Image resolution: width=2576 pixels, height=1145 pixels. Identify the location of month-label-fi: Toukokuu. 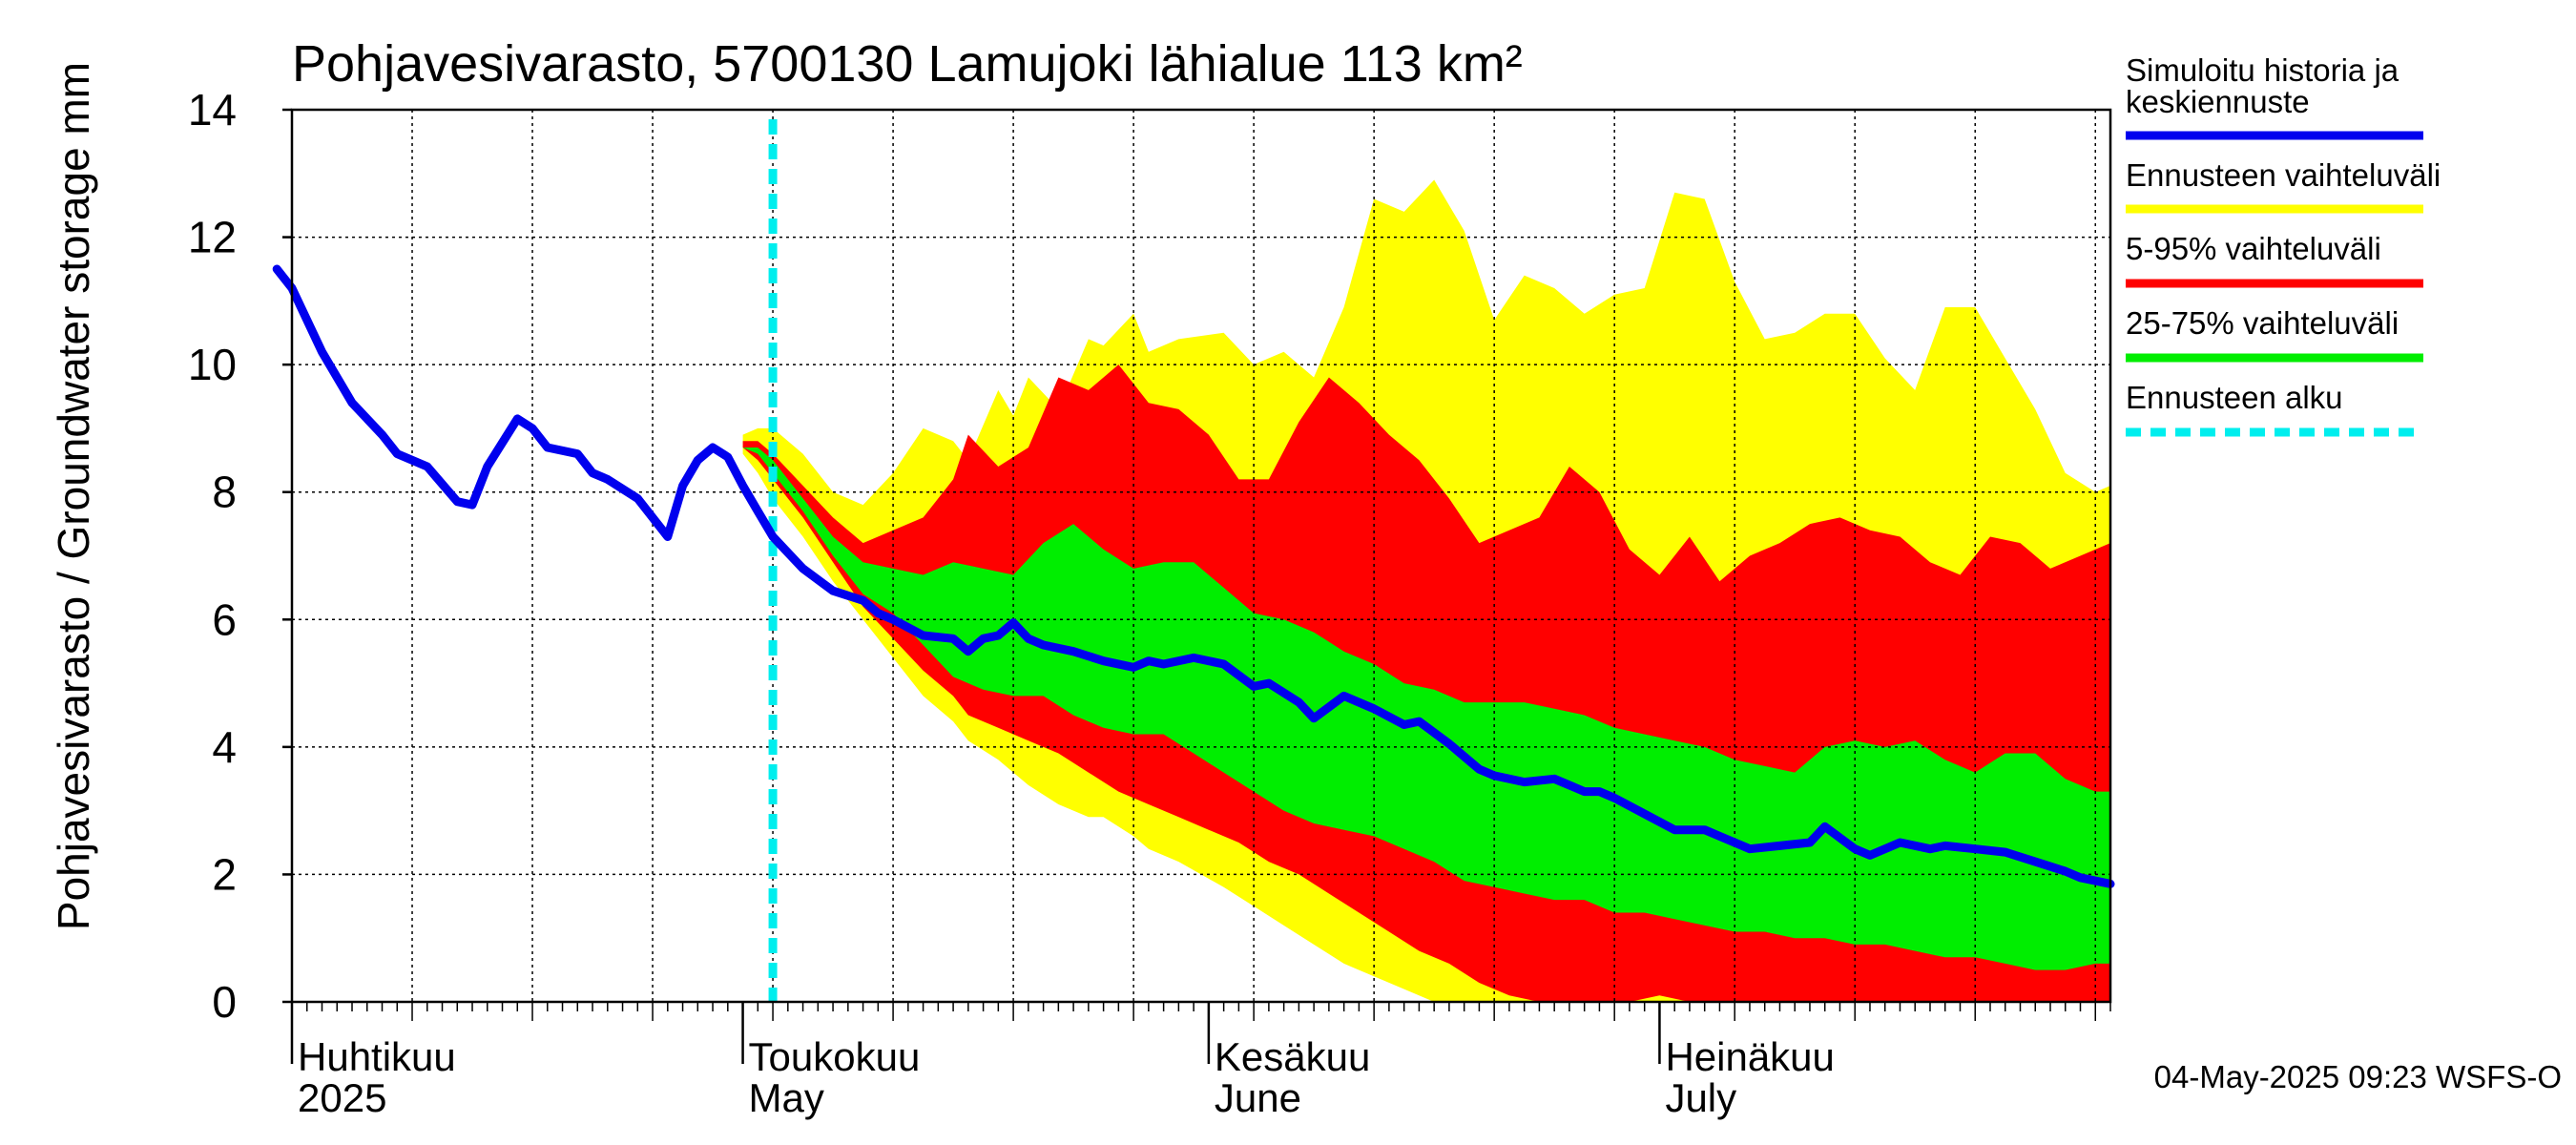
(835, 1056).